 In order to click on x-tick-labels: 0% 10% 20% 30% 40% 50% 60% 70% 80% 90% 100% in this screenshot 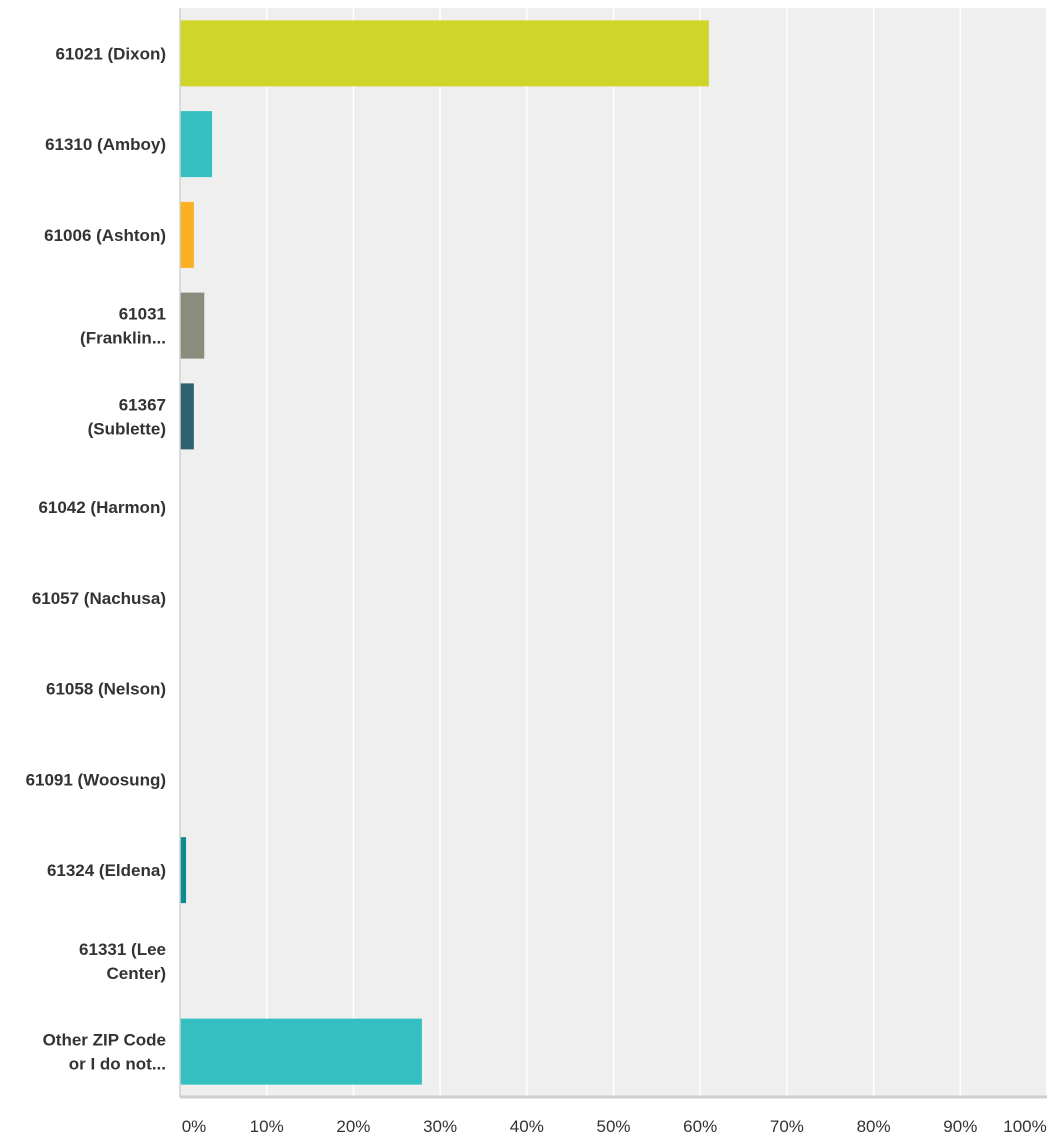, I will do `click(614, 1126)`.